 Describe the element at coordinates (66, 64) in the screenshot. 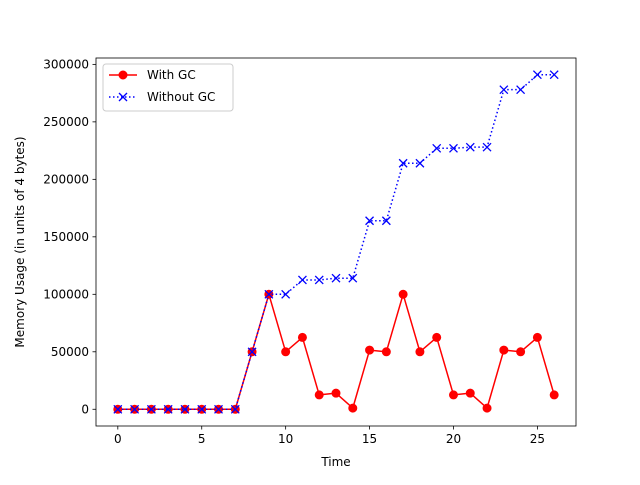

I see `y-tick-label: 300000` at that location.